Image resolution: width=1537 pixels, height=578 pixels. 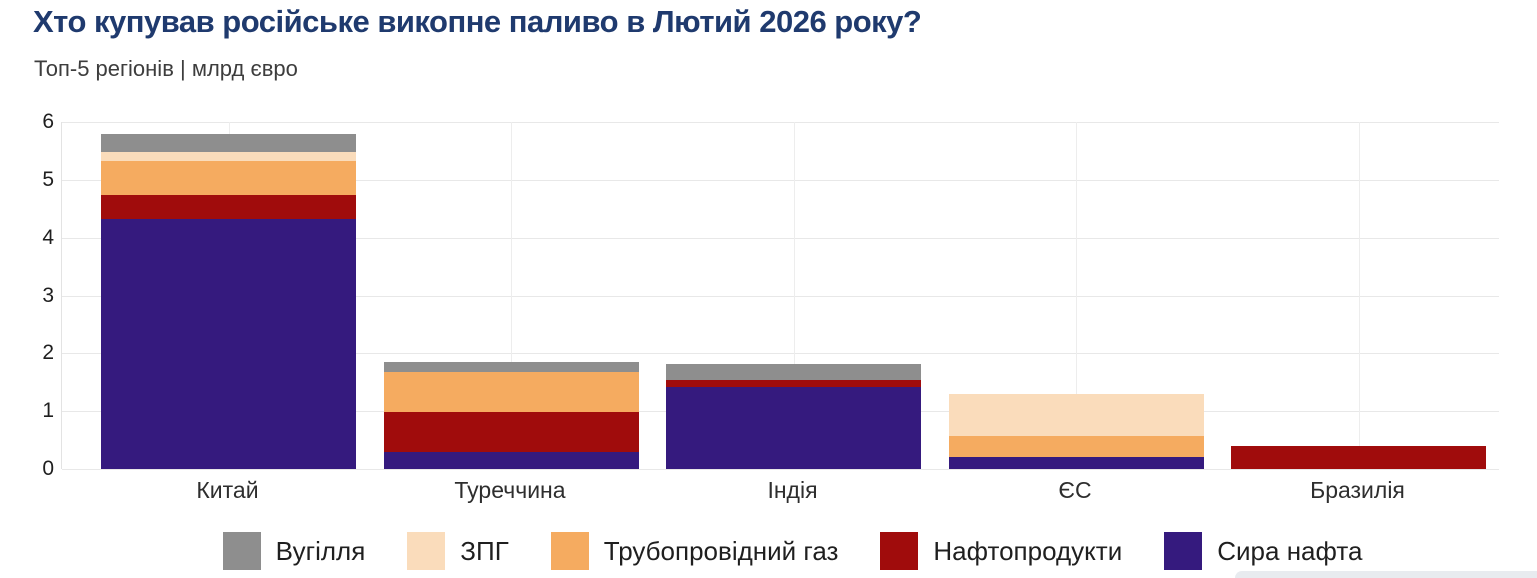 I want to click on bar-turkey-coal, so click(x=511, y=367).